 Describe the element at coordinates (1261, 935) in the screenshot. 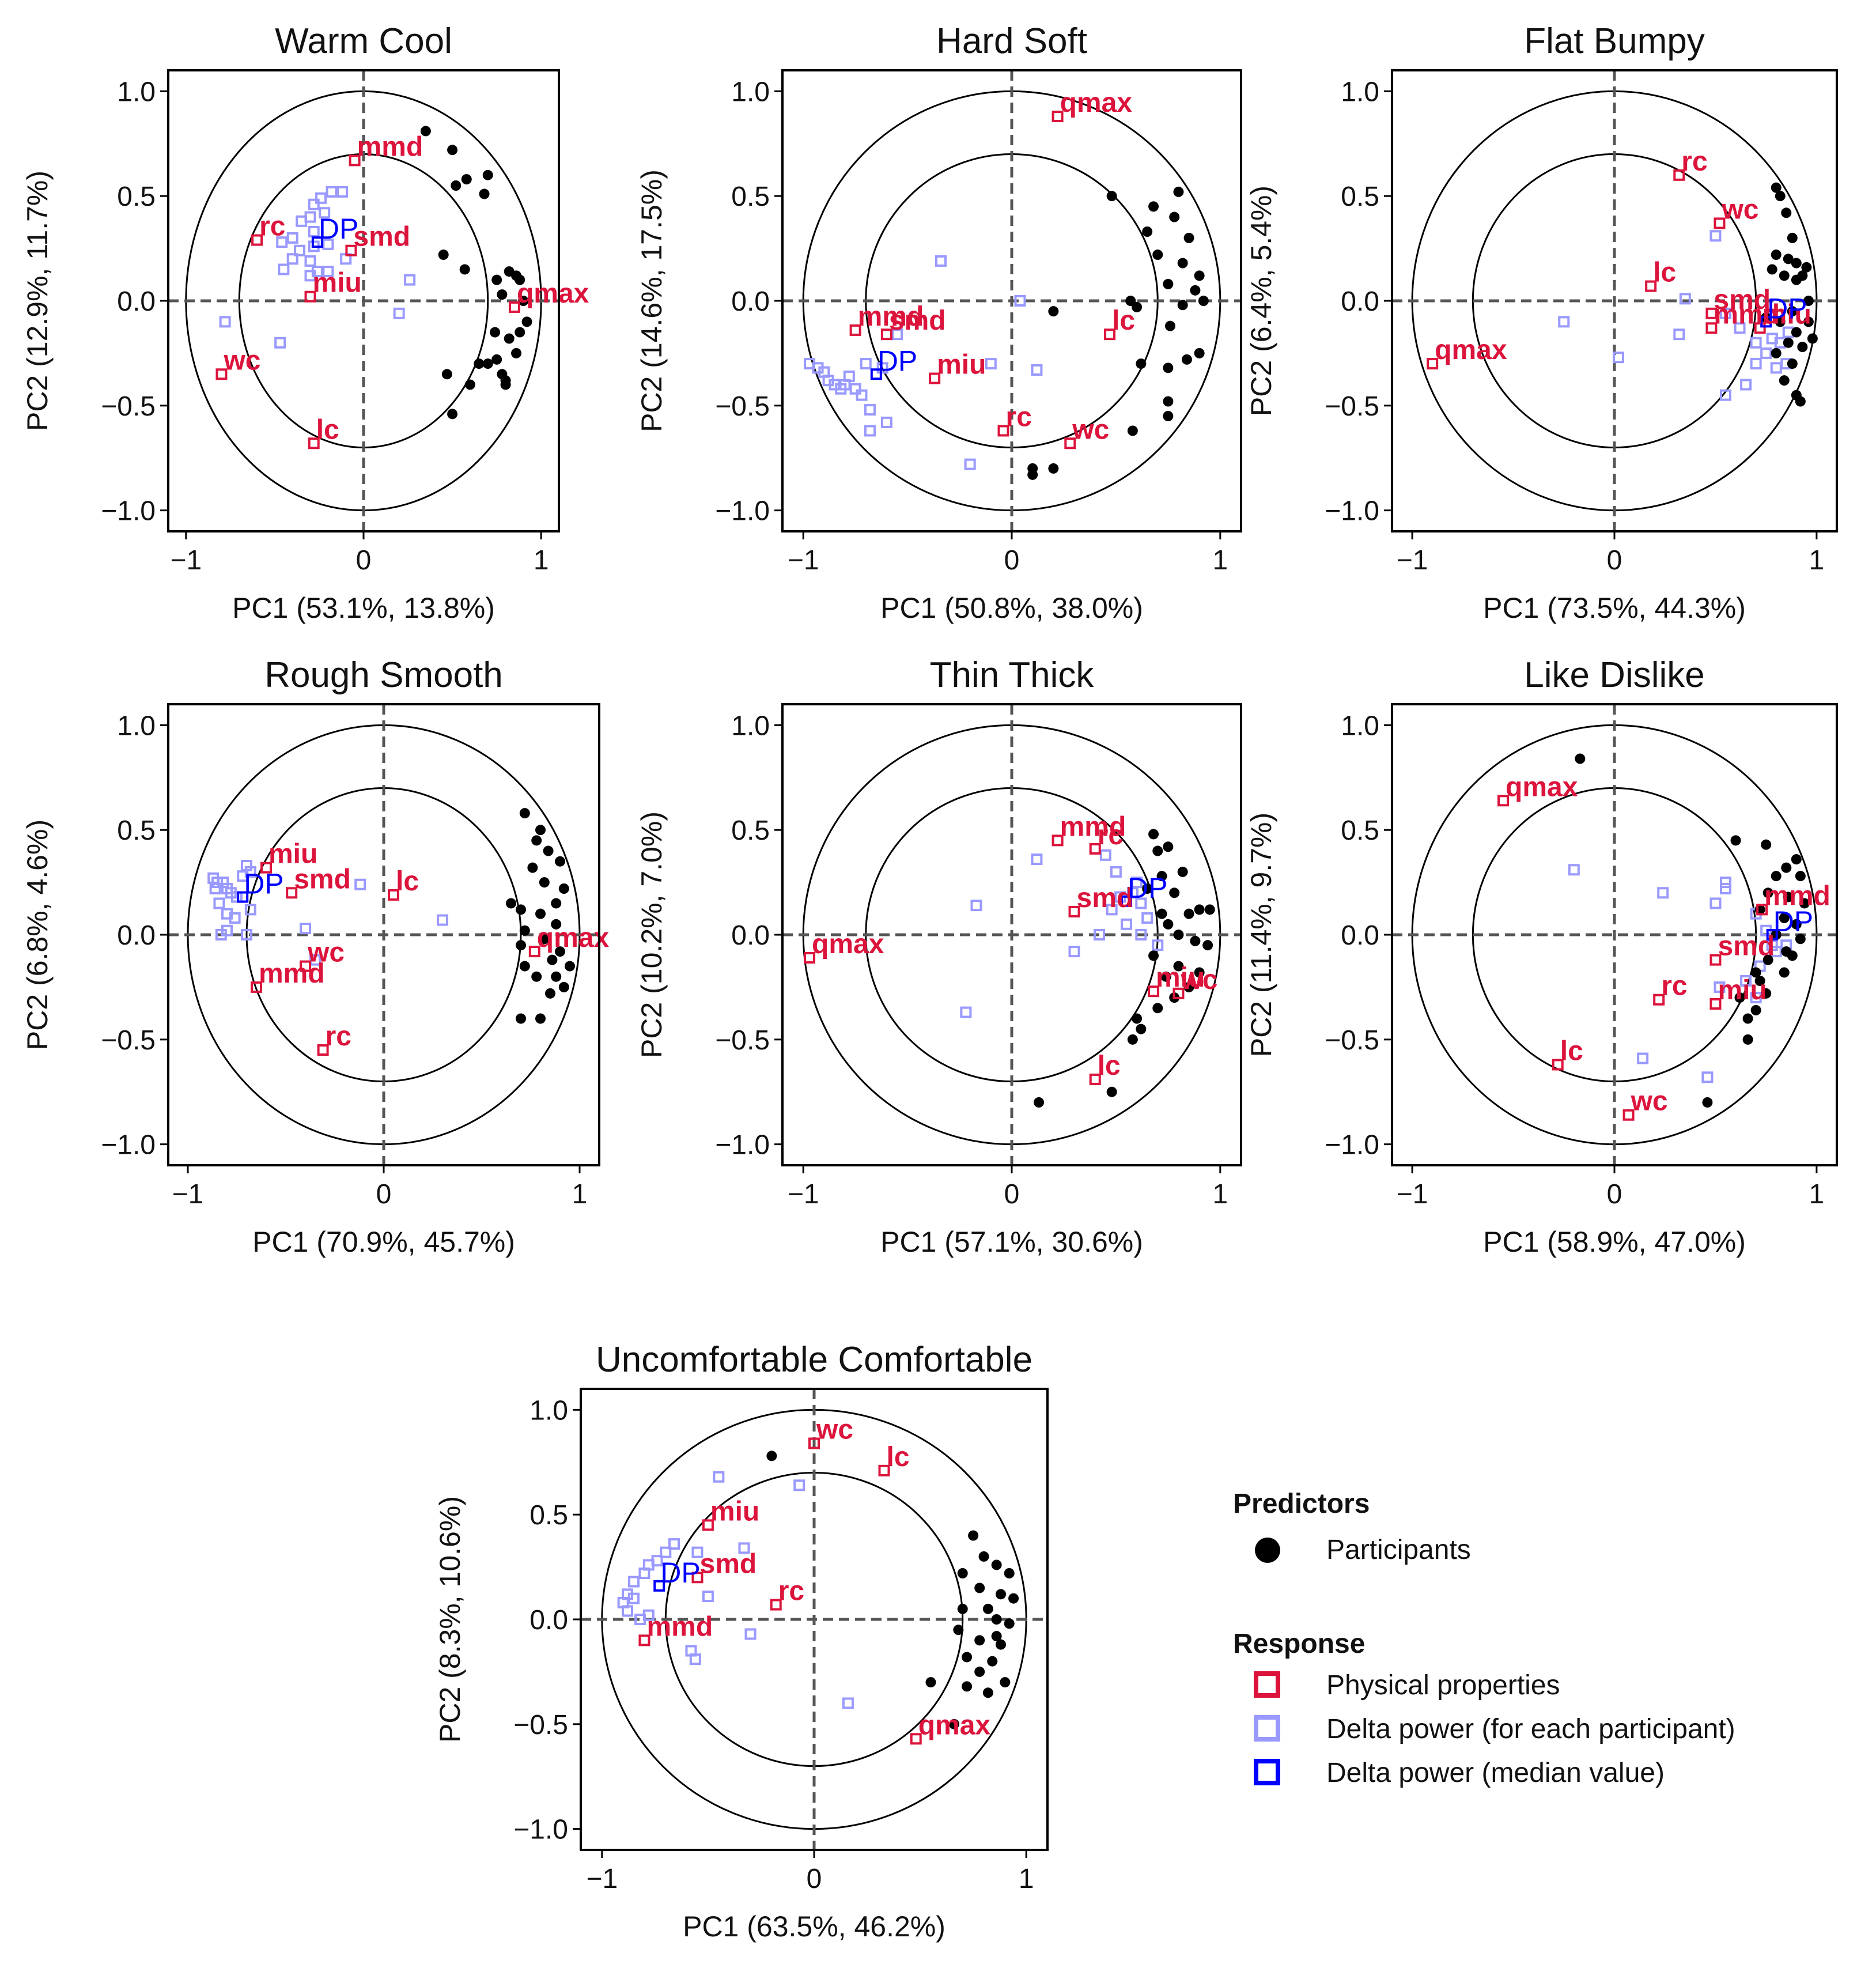

I see `y-axis-label: PC2 (11.4%, 9.7%)` at that location.